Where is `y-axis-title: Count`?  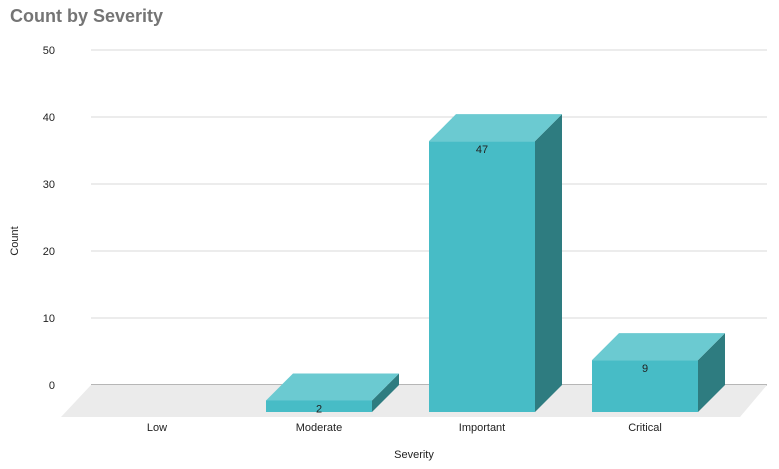 y-axis-title: Count is located at coordinates (15, 240).